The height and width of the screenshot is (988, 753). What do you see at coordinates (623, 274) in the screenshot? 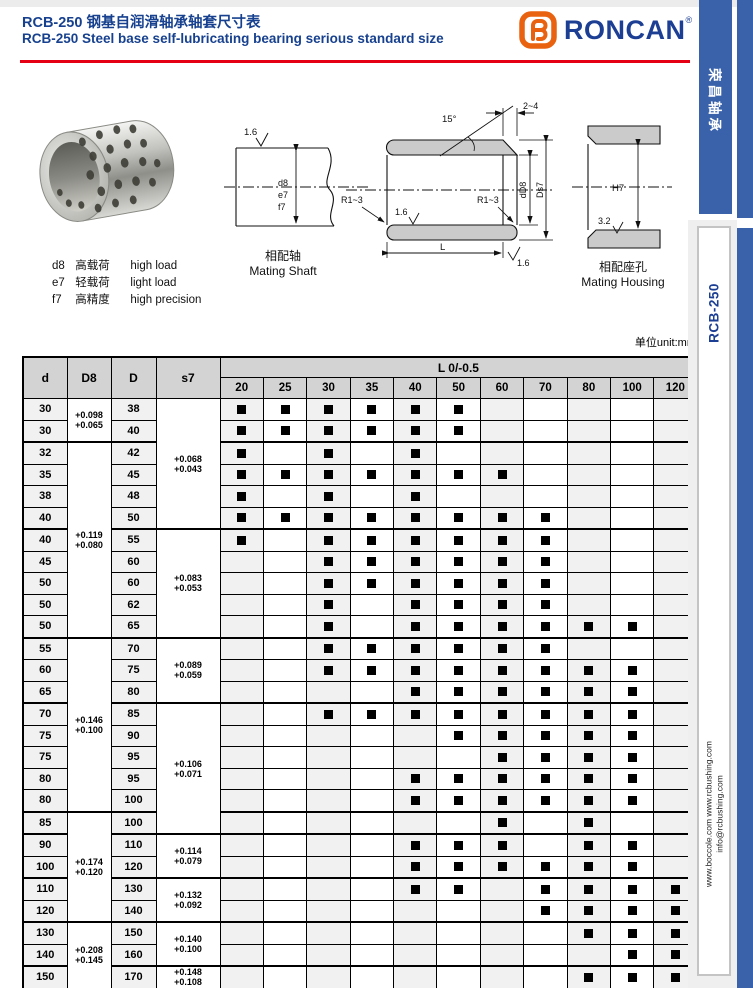
I see `housing-caption: 相配座孔 Mating Housing` at bounding box center [623, 274].